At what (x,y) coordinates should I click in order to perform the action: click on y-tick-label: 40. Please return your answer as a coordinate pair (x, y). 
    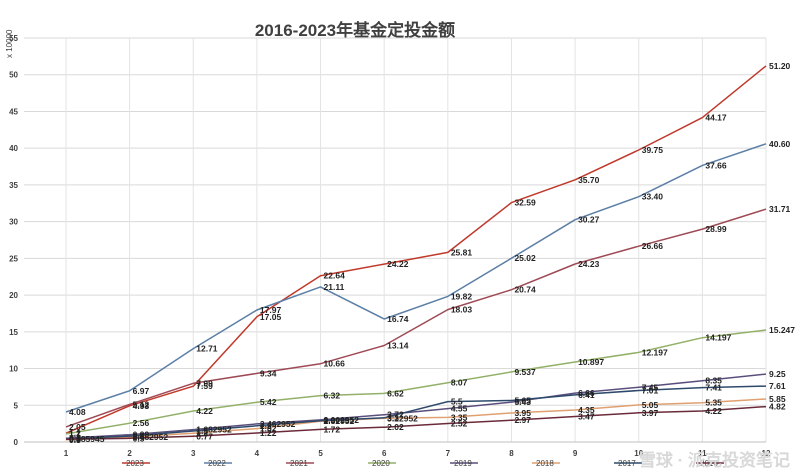
    Looking at the image, I should click on (13, 148).